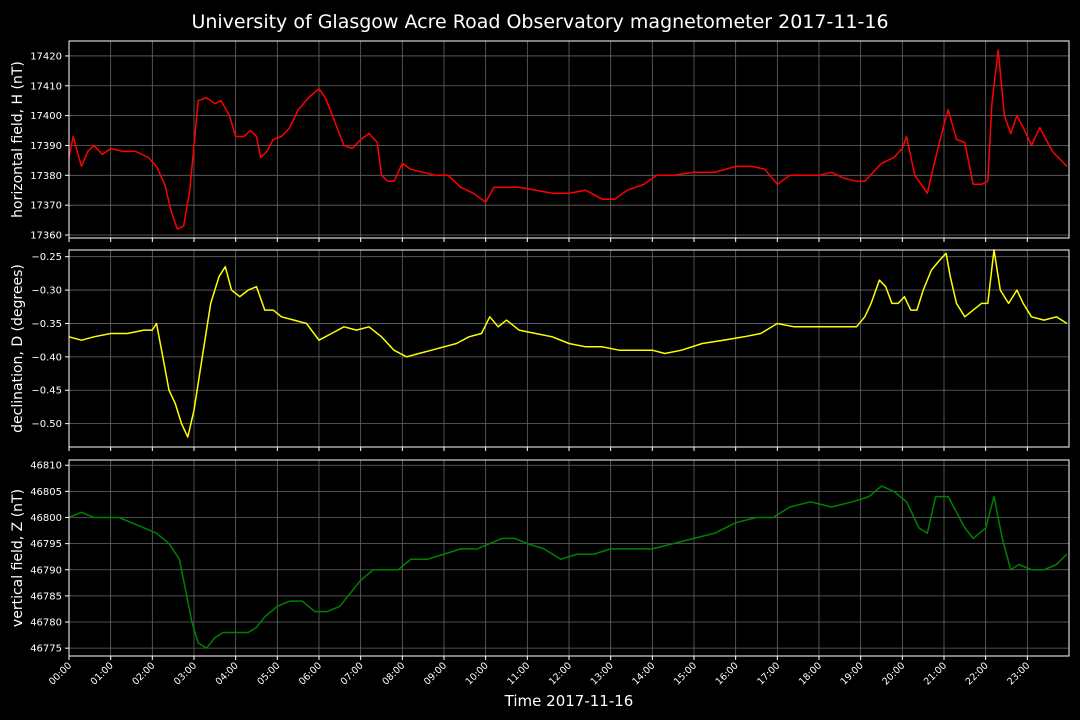  I want to click on x-tick-label: 13:00, so click(602, 673).